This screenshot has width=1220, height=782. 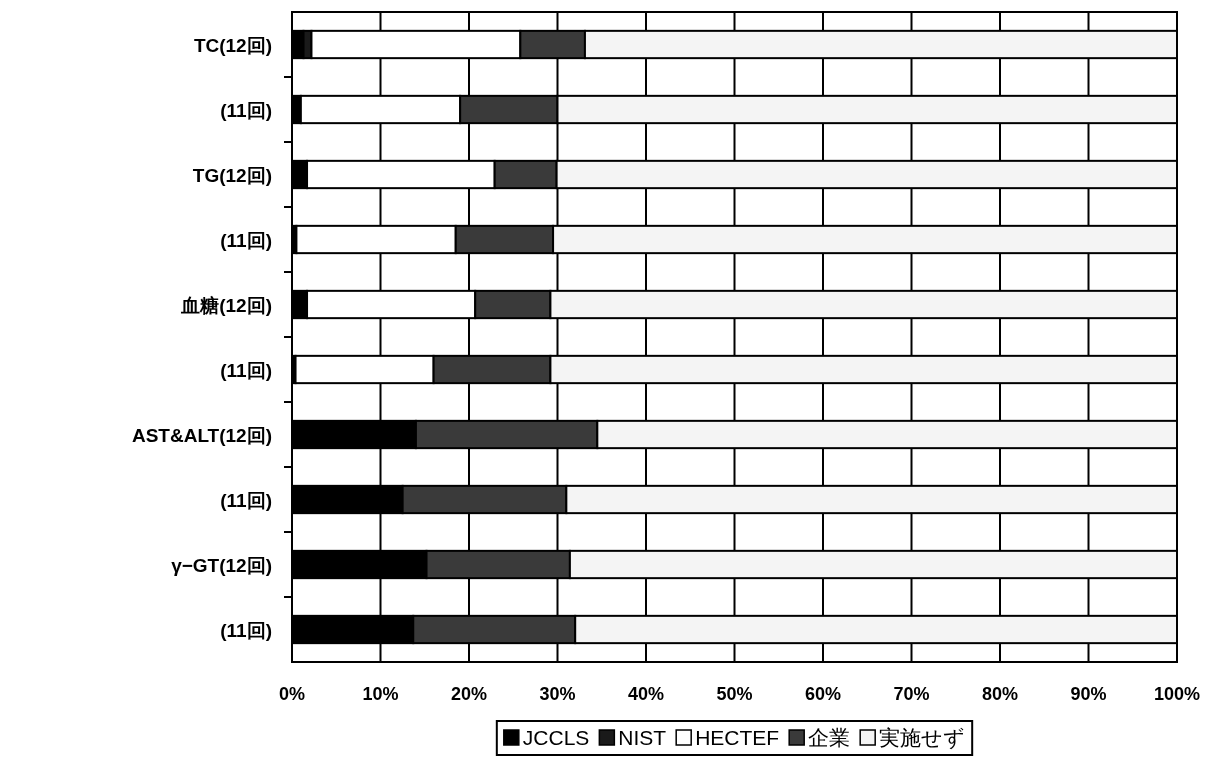 I want to click on x-tick-label: 80%, so click(x=1000, y=694).